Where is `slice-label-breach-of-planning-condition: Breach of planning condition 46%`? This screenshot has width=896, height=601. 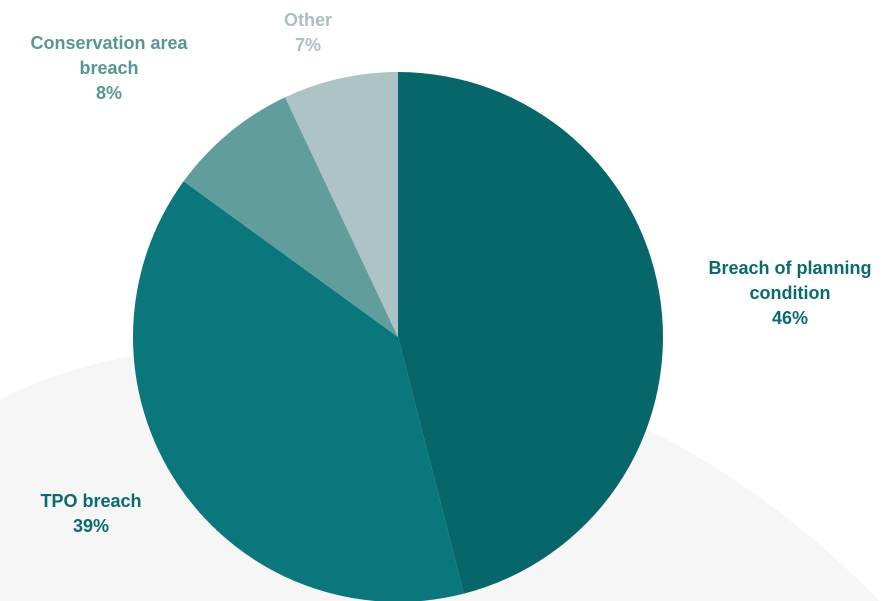
slice-label-breach-of-planning-condition: Breach of planning condition 46% is located at coordinates (789, 293).